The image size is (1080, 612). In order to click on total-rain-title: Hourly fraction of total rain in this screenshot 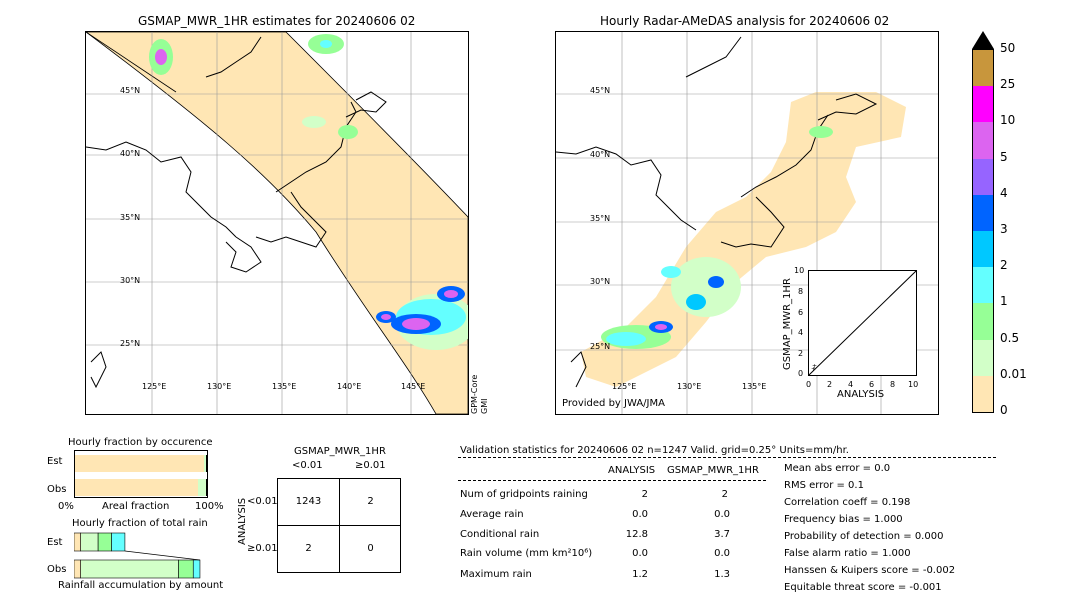, I will do `click(140, 523)`.